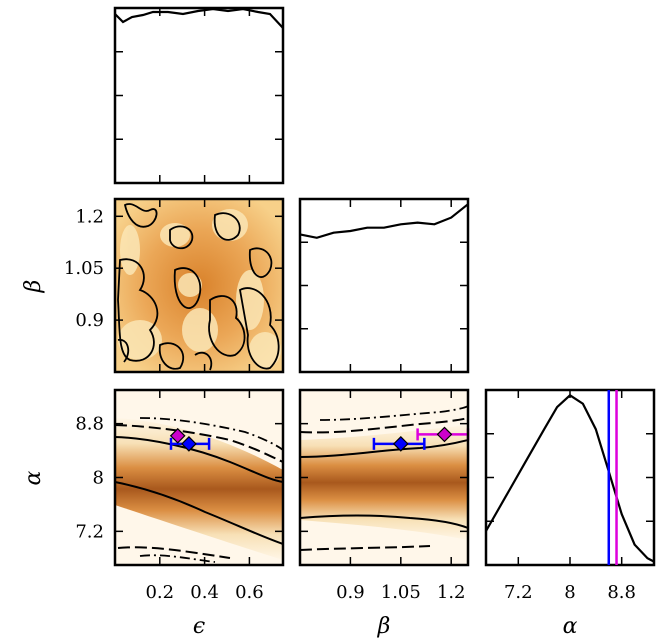  Describe the element at coordinates (204, 592) in the screenshot. I see `x-tick-label: 0.4` at that location.